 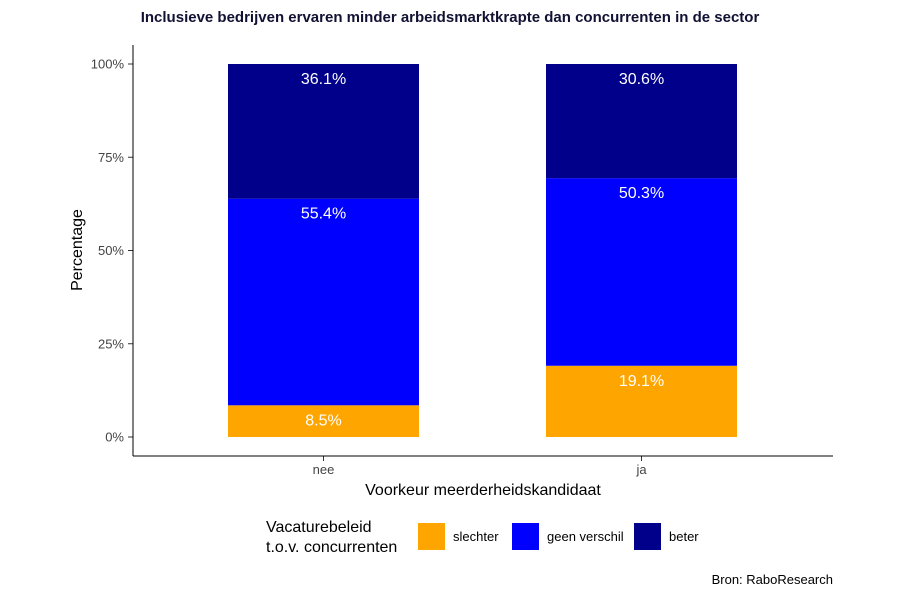 I want to click on bar-segment-slechter-nee, so click(x=323, y=421).